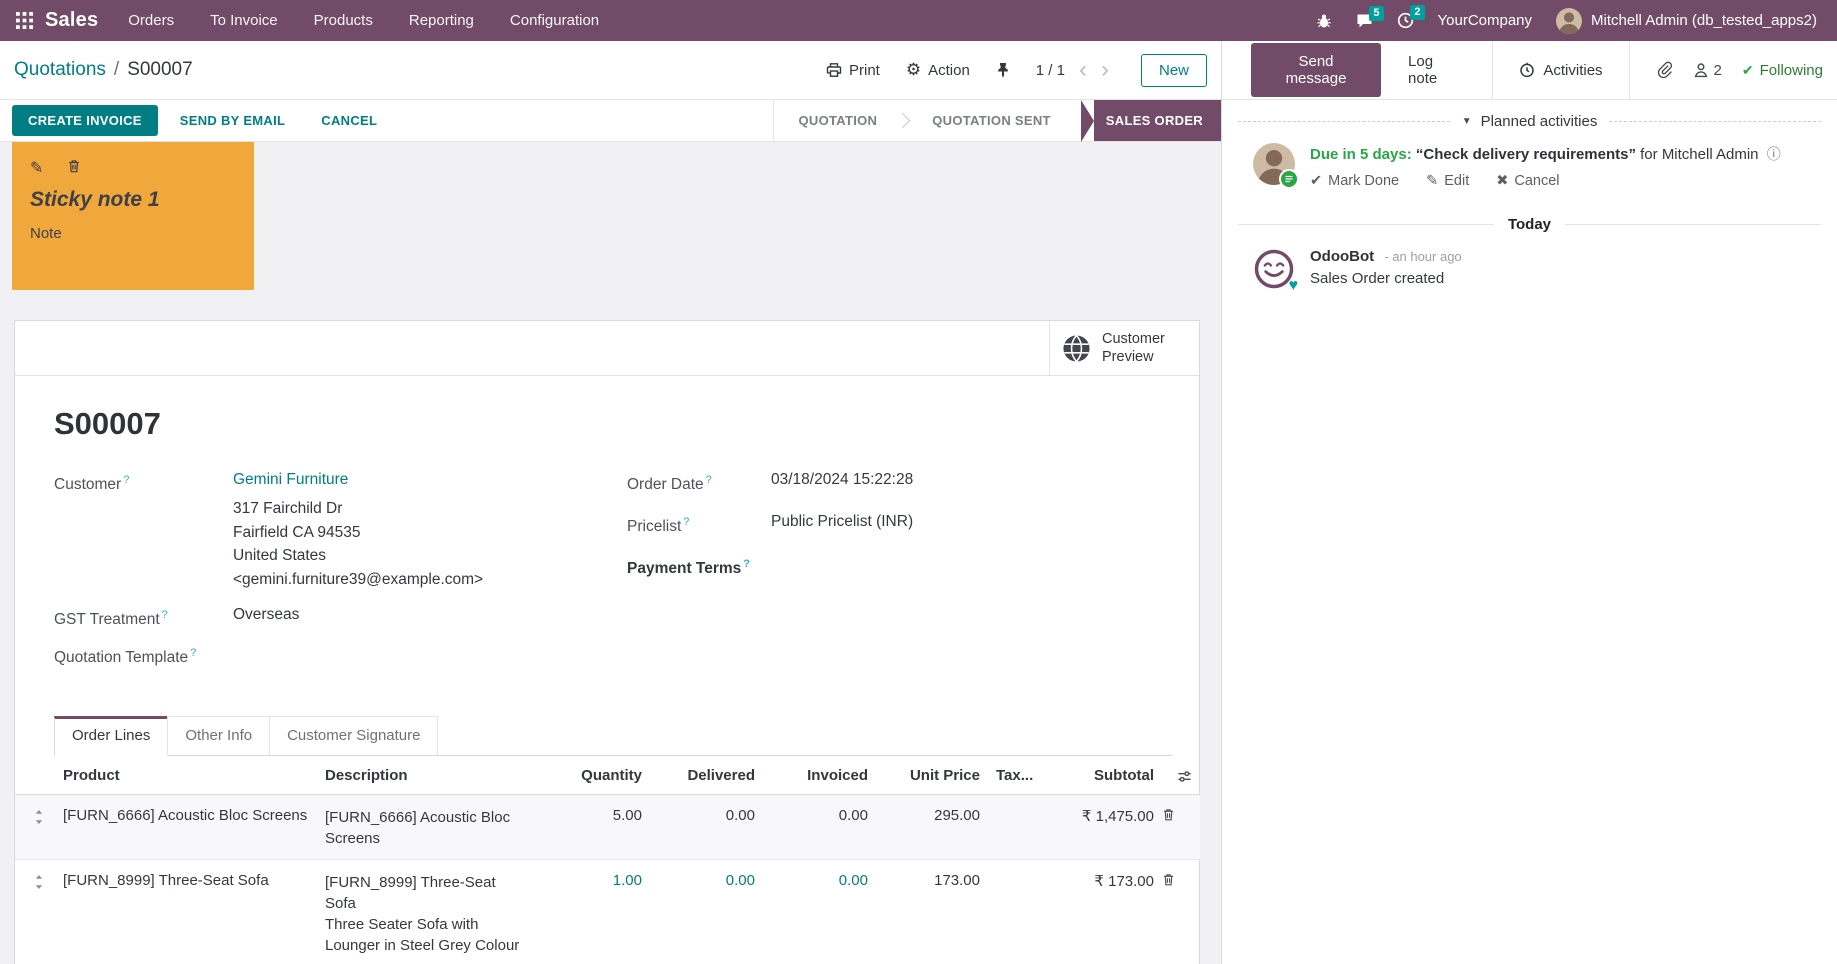 The height and width of the screenshot is (964, 1837). Describe the element at coordinates (1423, 256) in the screenshot. I see `message-timestamp: - an hour ago` at that location.